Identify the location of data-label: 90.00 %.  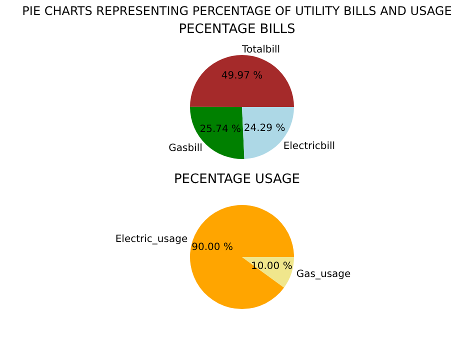
(212, 247).